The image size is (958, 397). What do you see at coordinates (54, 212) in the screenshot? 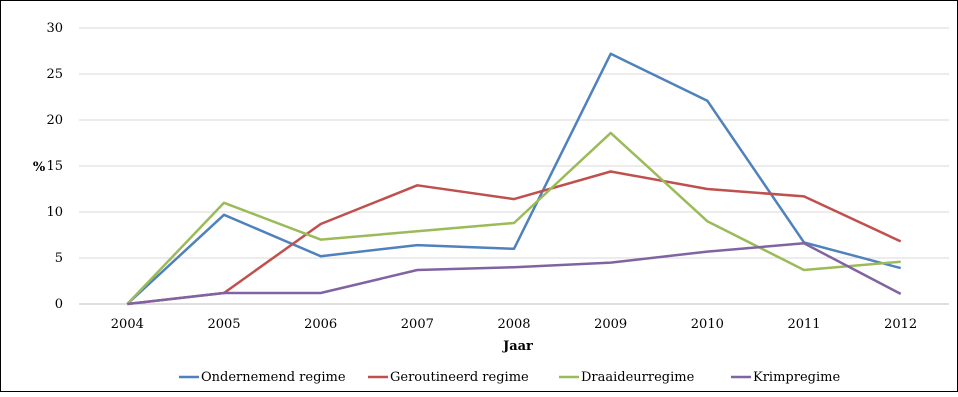
I see `y-tick-label: 10` at bounding box center [54, 212].